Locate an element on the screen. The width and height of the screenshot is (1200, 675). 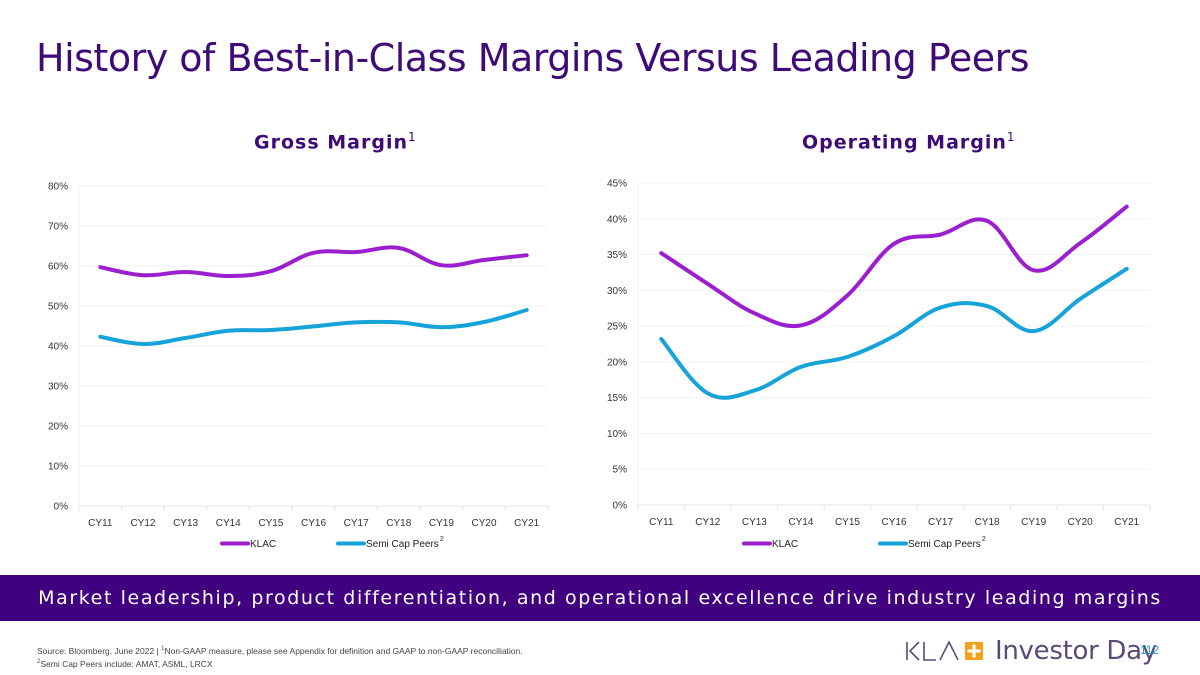
footnote-source-text: Source: Bloomberg, June 2022 | is located at coordinates (99, 651).